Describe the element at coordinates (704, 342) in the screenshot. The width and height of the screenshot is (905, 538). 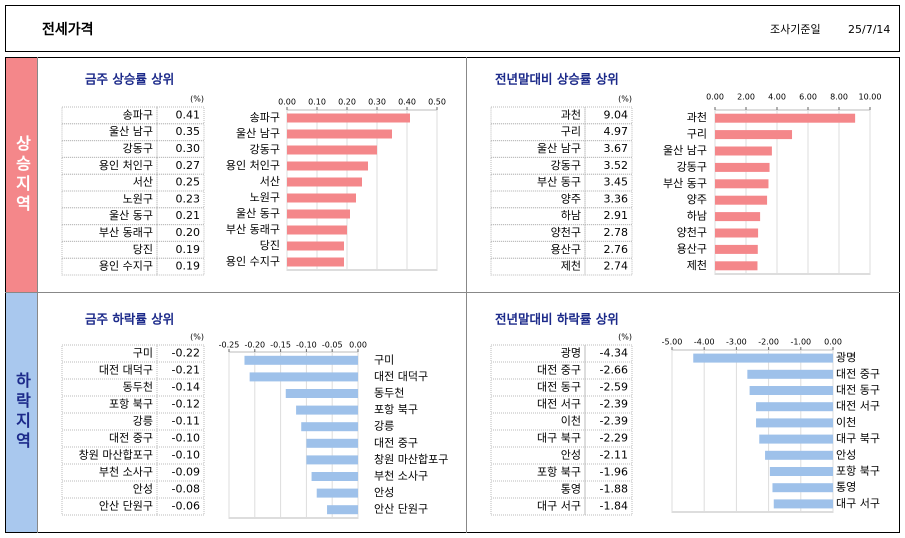
I see `x-tick-label: -4.00` at that location.